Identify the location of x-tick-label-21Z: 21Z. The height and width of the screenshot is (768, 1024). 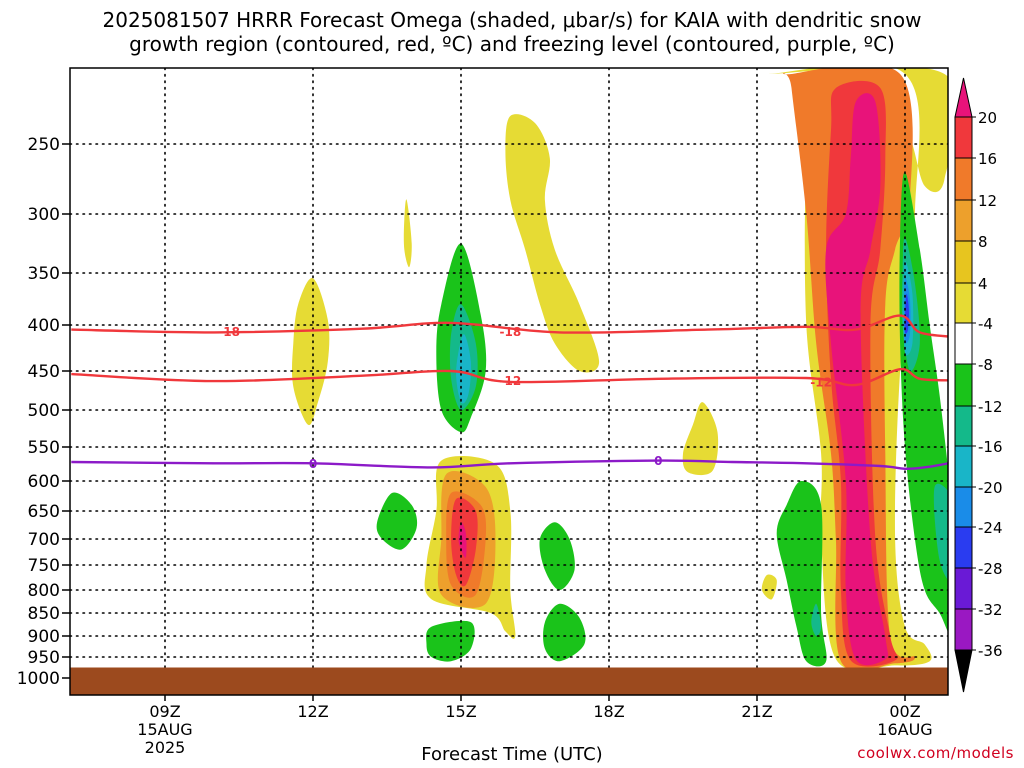
(756, 711).